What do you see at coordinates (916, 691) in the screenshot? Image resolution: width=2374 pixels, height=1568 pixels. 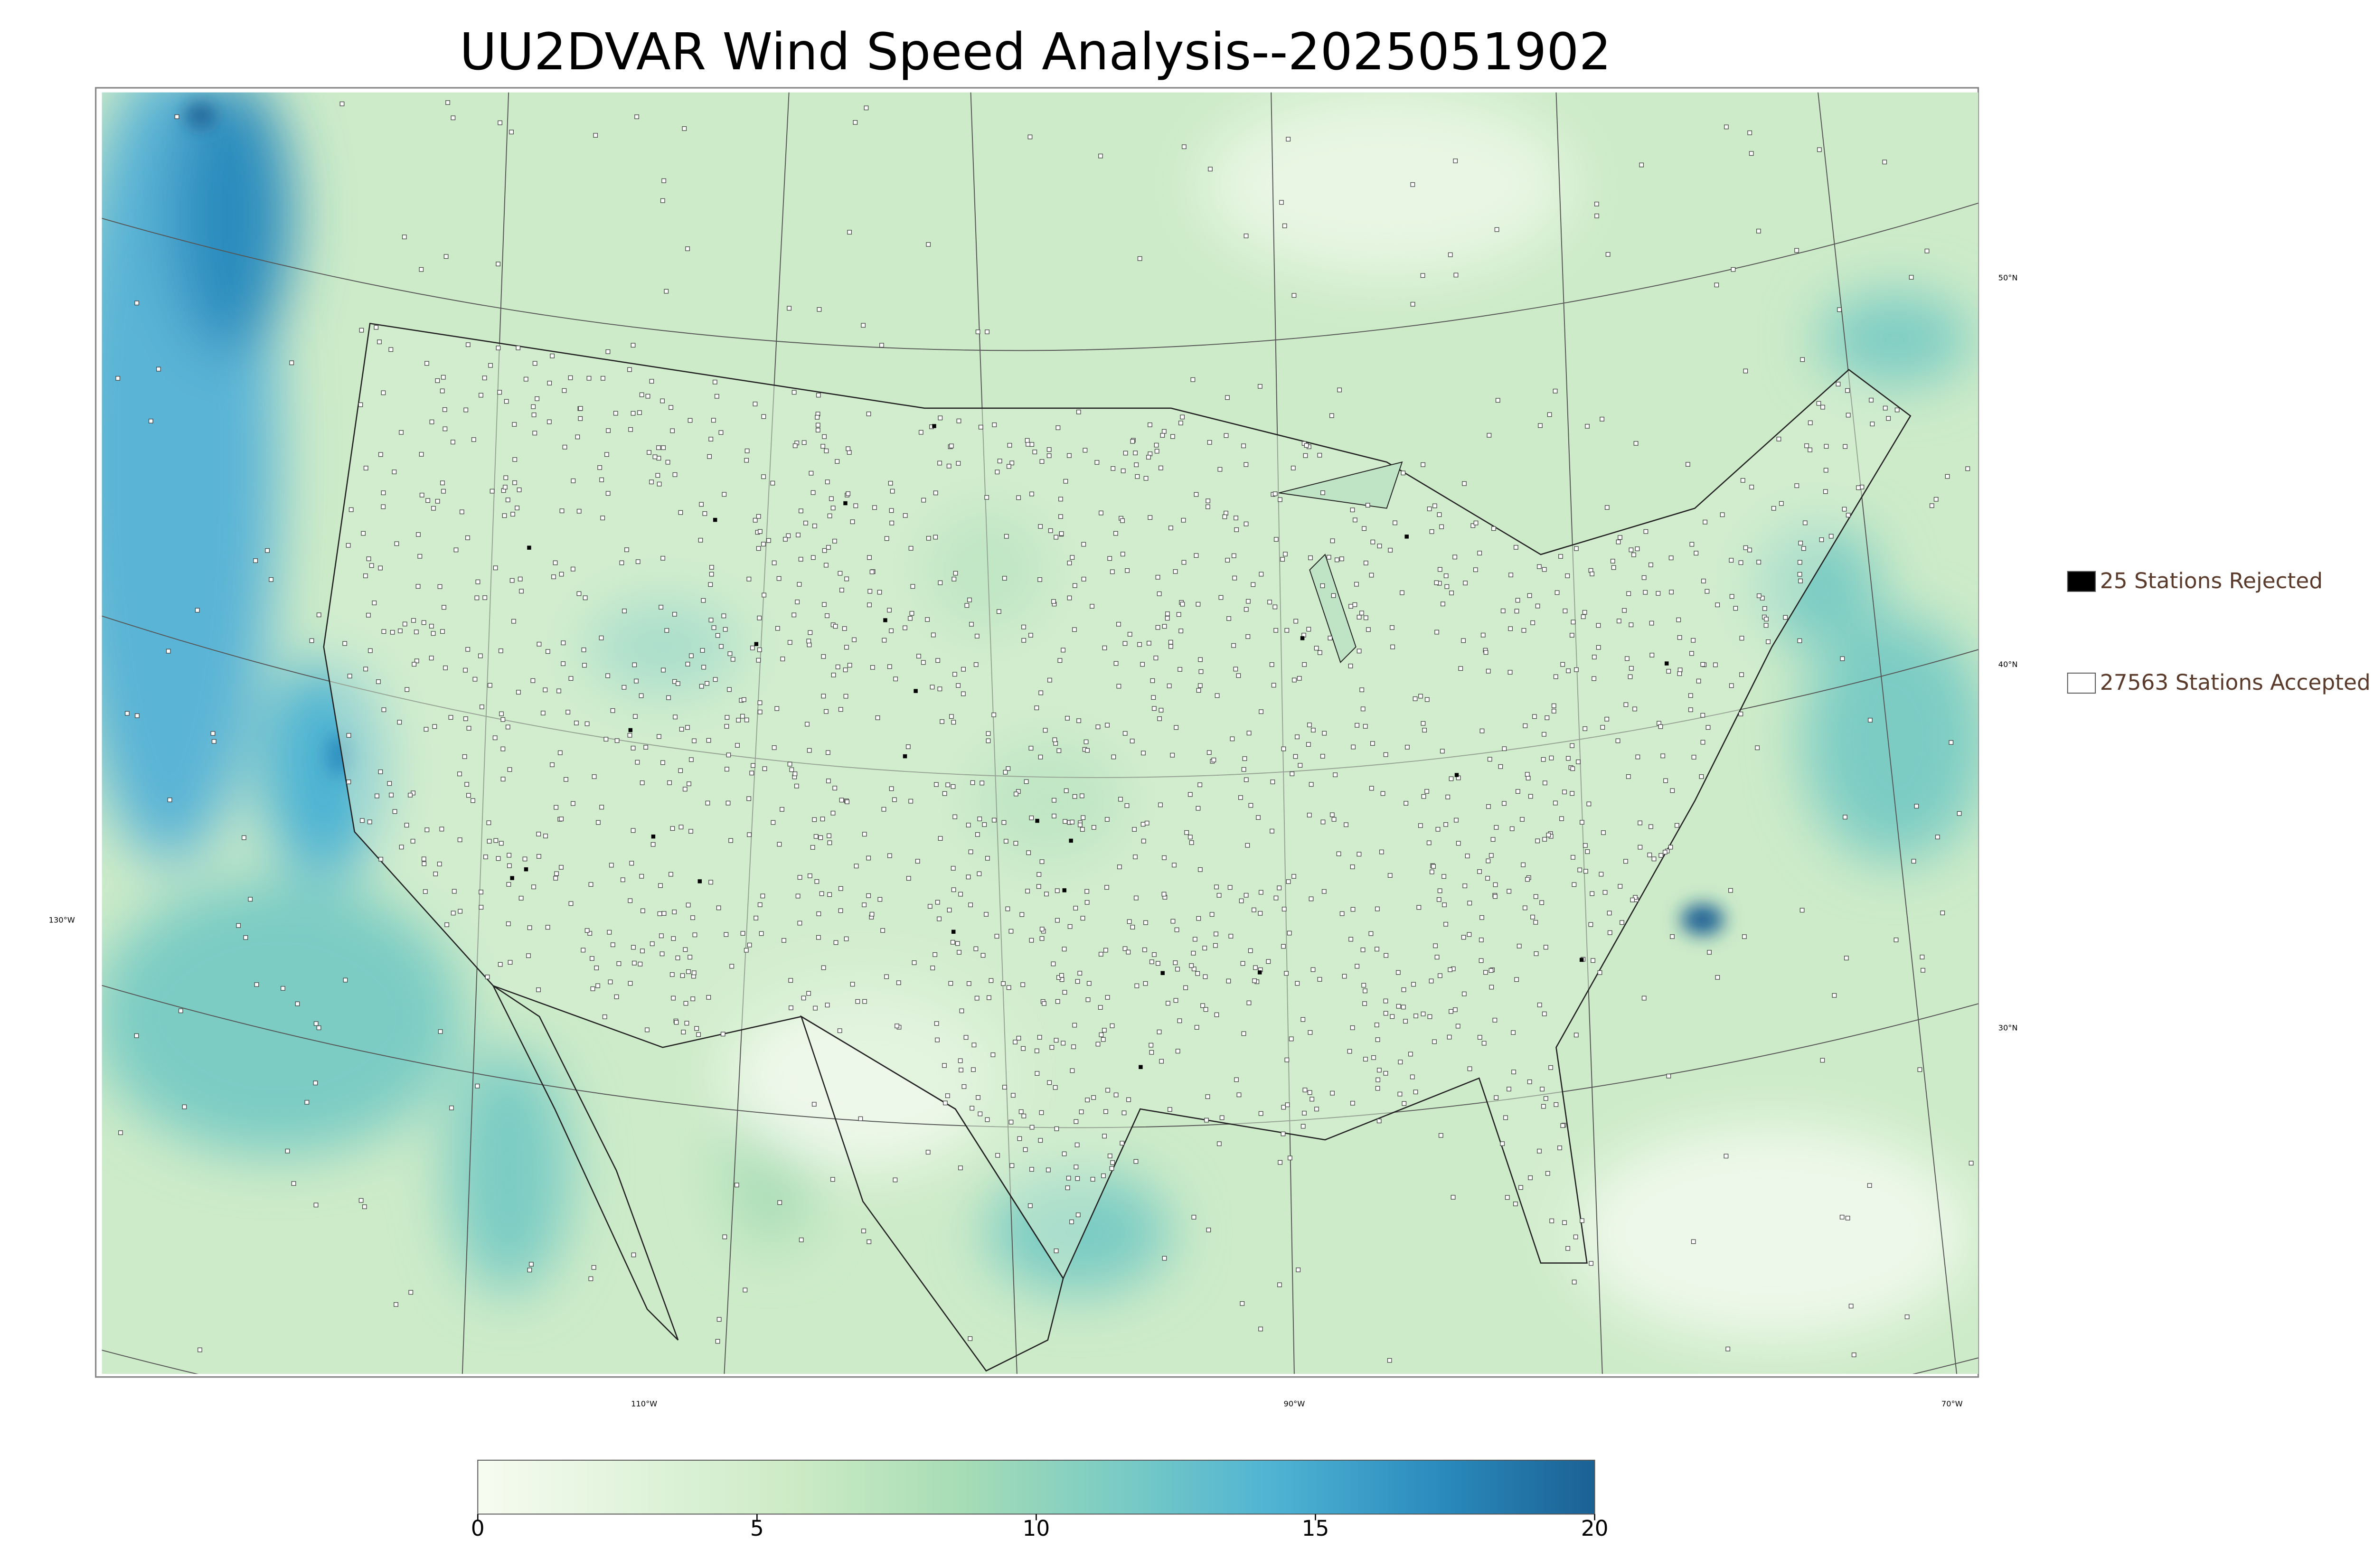 I see `rejected-station` at bounding box center [916, 691].